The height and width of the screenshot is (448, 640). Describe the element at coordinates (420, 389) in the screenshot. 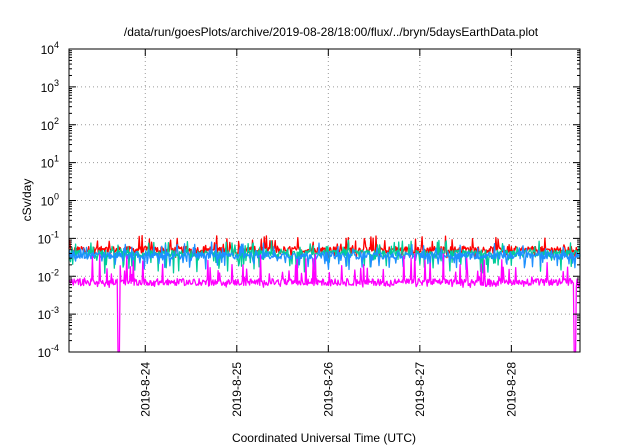

I see `x-tick-label: 2019-8-27` at that location.